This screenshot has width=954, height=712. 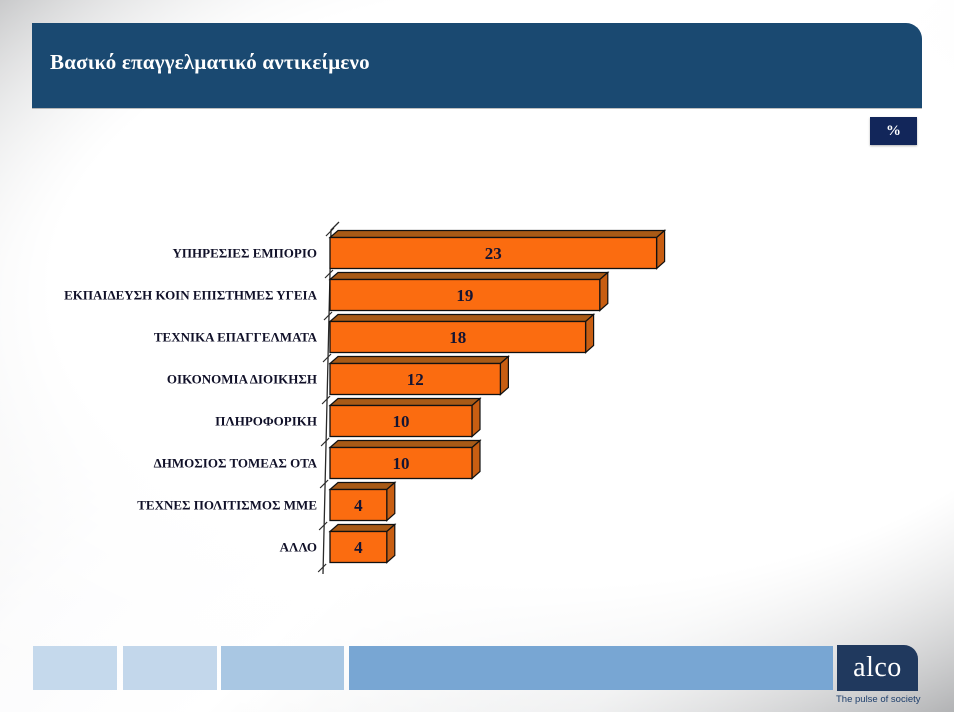 What do you see at coordinates (236, 463) in the screenshot?
I see `category-label: ΔΗΜΟΣΙΟΣ ΤΟΜΕΑΣ ΟΤΑ` at bounding box center [236, 463].